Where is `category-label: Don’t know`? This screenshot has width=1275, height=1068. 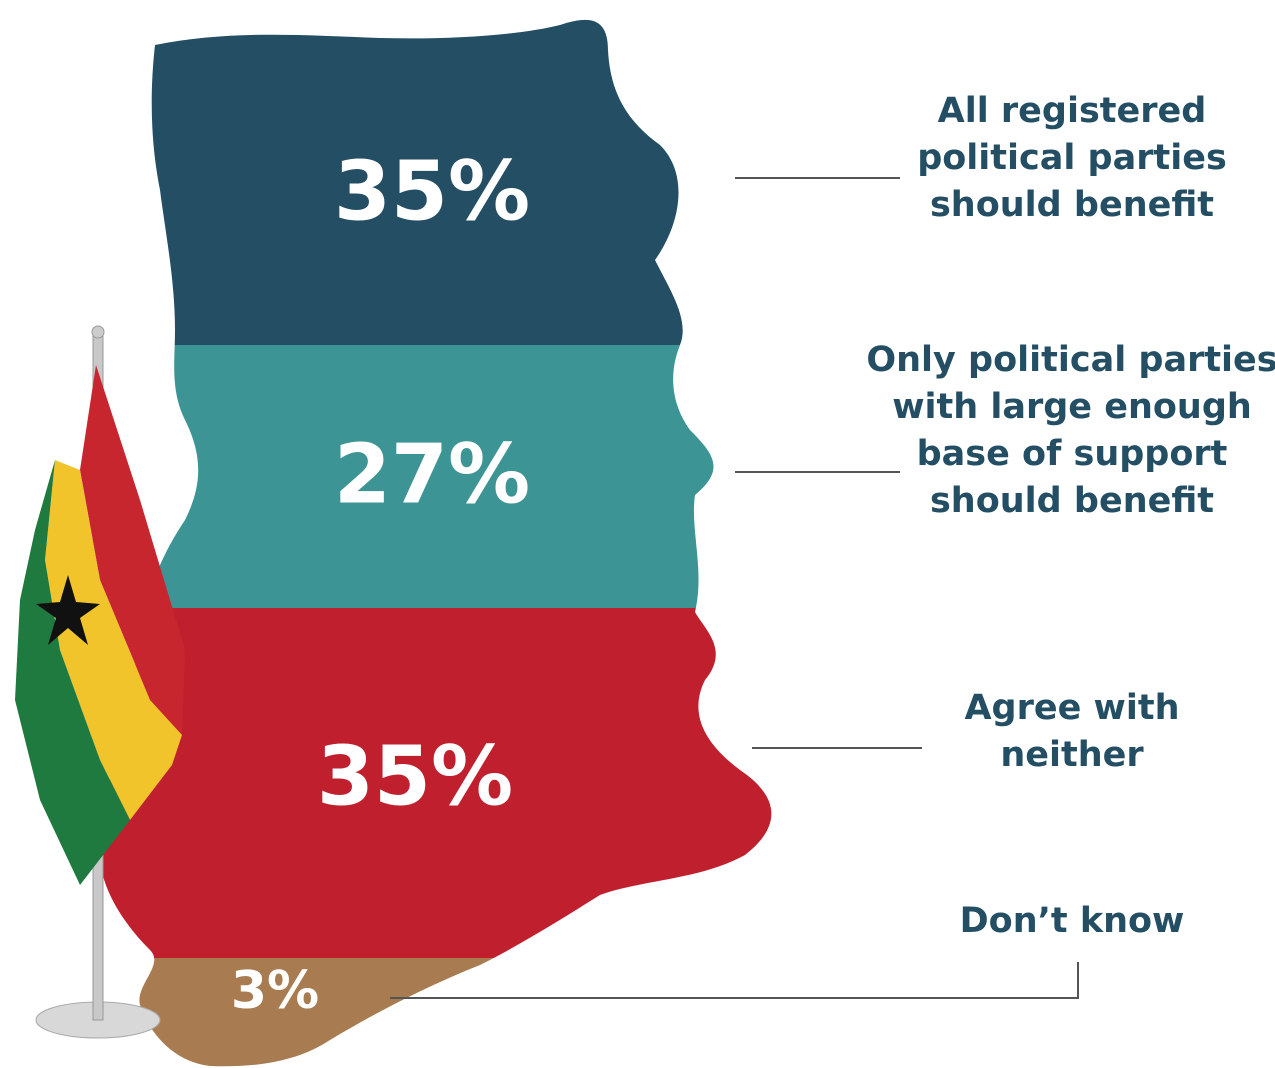 category-label: Don’t know is located at coordinates (1072, 921).